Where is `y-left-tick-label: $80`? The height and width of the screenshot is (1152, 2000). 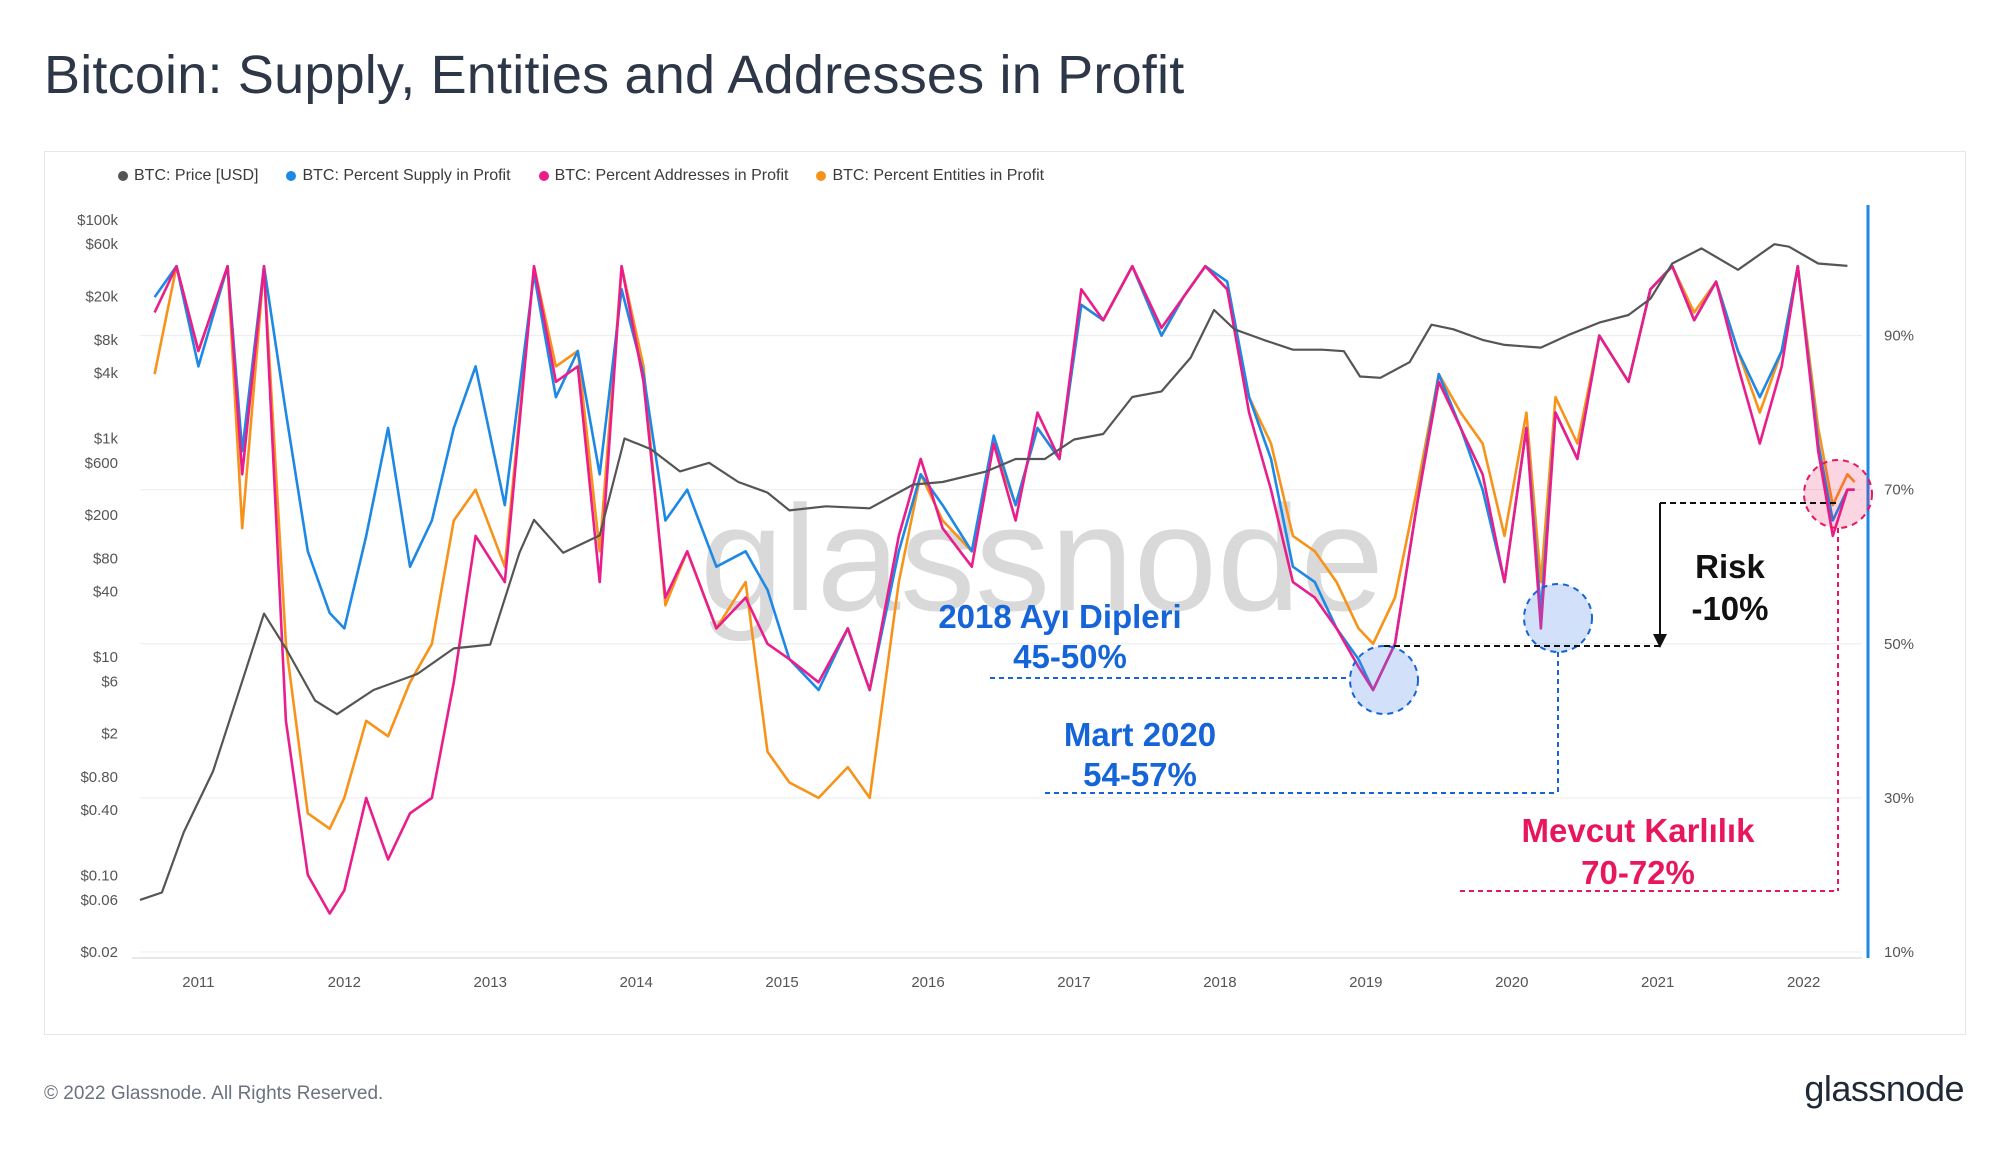 y-left-tick-label: $80 is located at coordinates (105, 558).